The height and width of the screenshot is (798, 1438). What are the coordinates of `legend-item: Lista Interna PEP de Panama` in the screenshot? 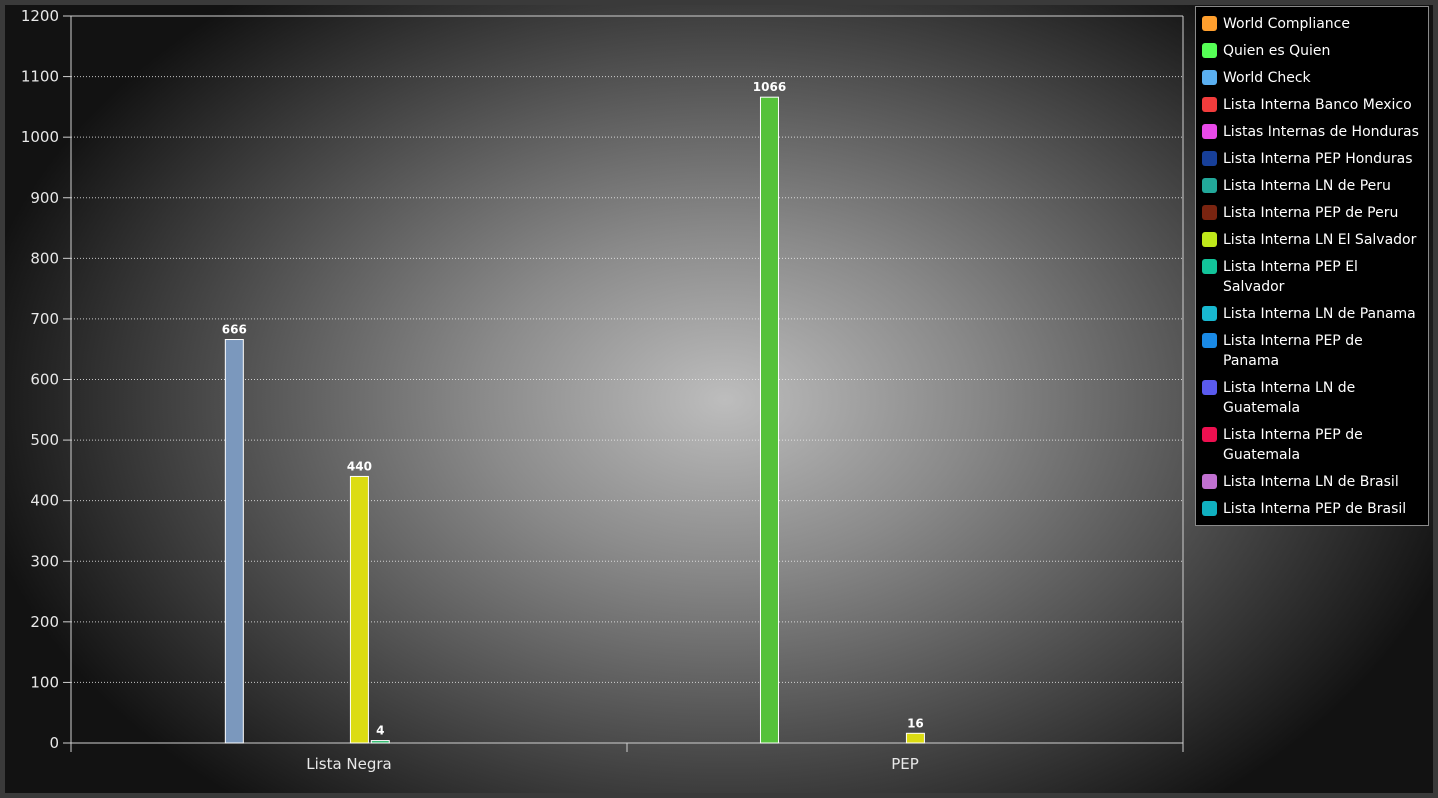 It's located at (1312, 351).